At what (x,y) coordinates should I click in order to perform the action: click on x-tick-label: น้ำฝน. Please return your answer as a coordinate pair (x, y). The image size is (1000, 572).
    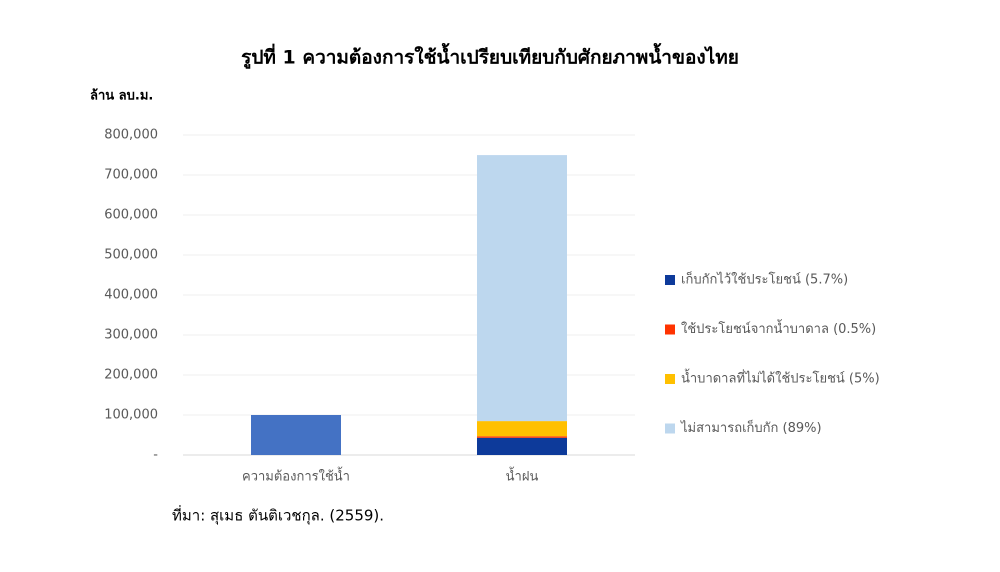
    Looking at the image, I should click on (522, 476).